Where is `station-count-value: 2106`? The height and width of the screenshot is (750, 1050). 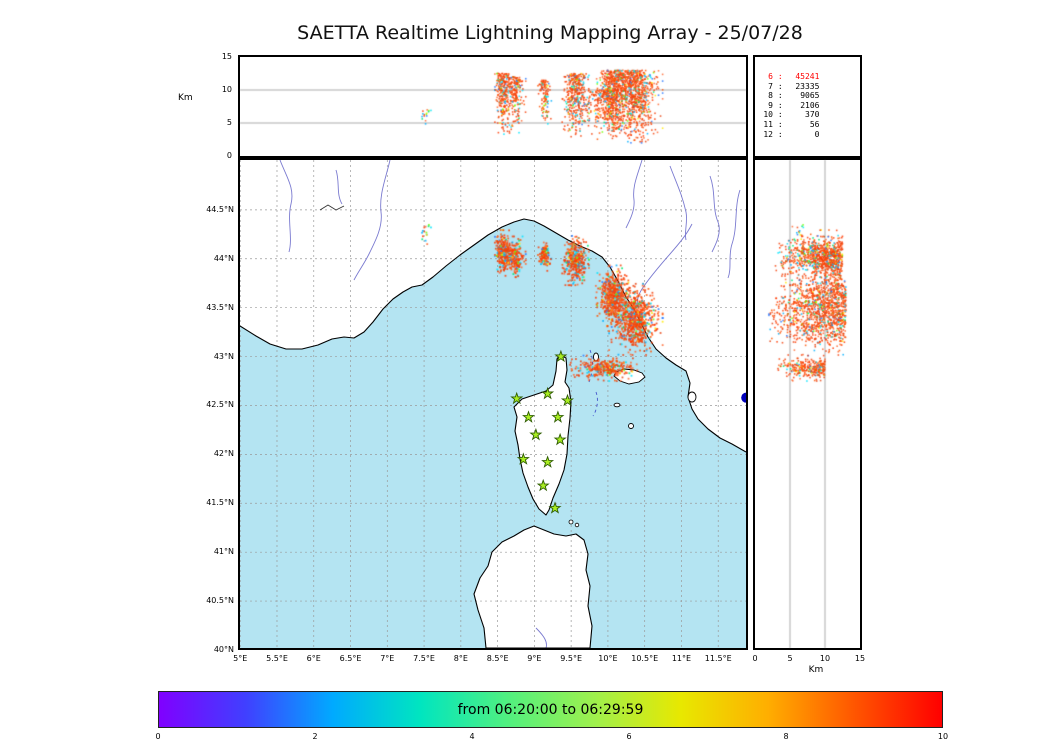
station-count-value: 2106 is located at coordinates (810, 105).